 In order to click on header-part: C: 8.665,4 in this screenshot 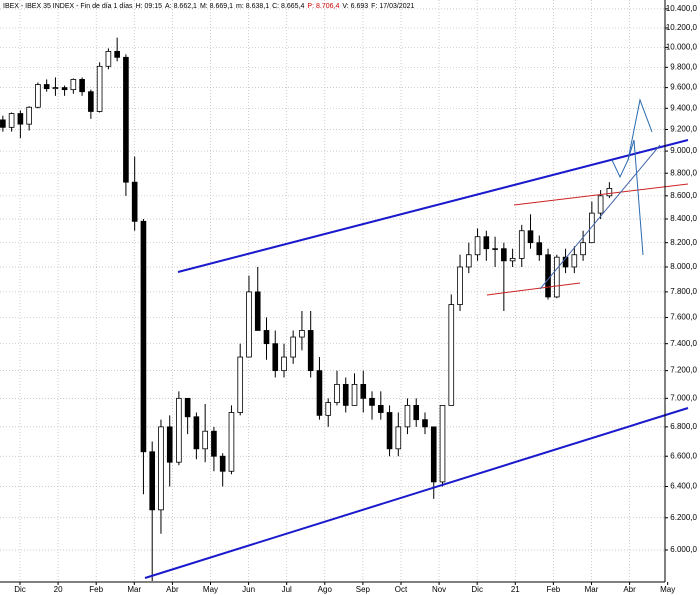, I will do `click(288, 6)`.